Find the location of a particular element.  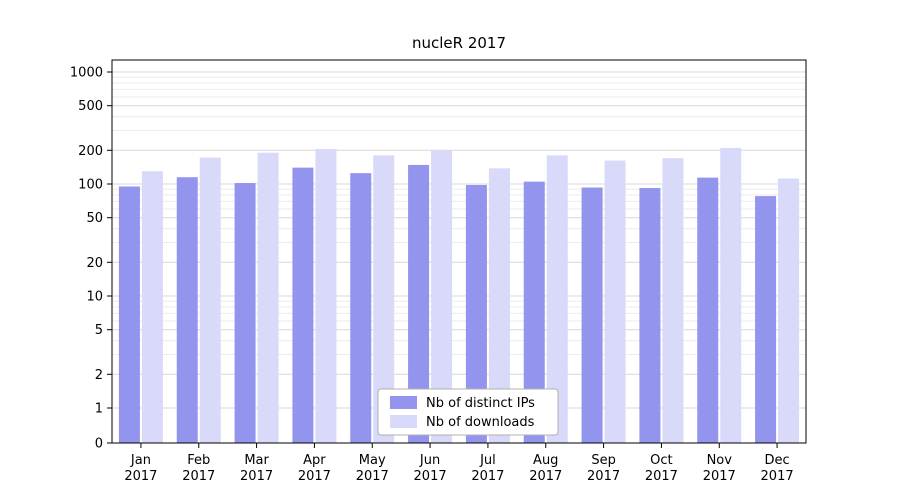

x-tick-month: Feb is located at coordinates (198, 460).